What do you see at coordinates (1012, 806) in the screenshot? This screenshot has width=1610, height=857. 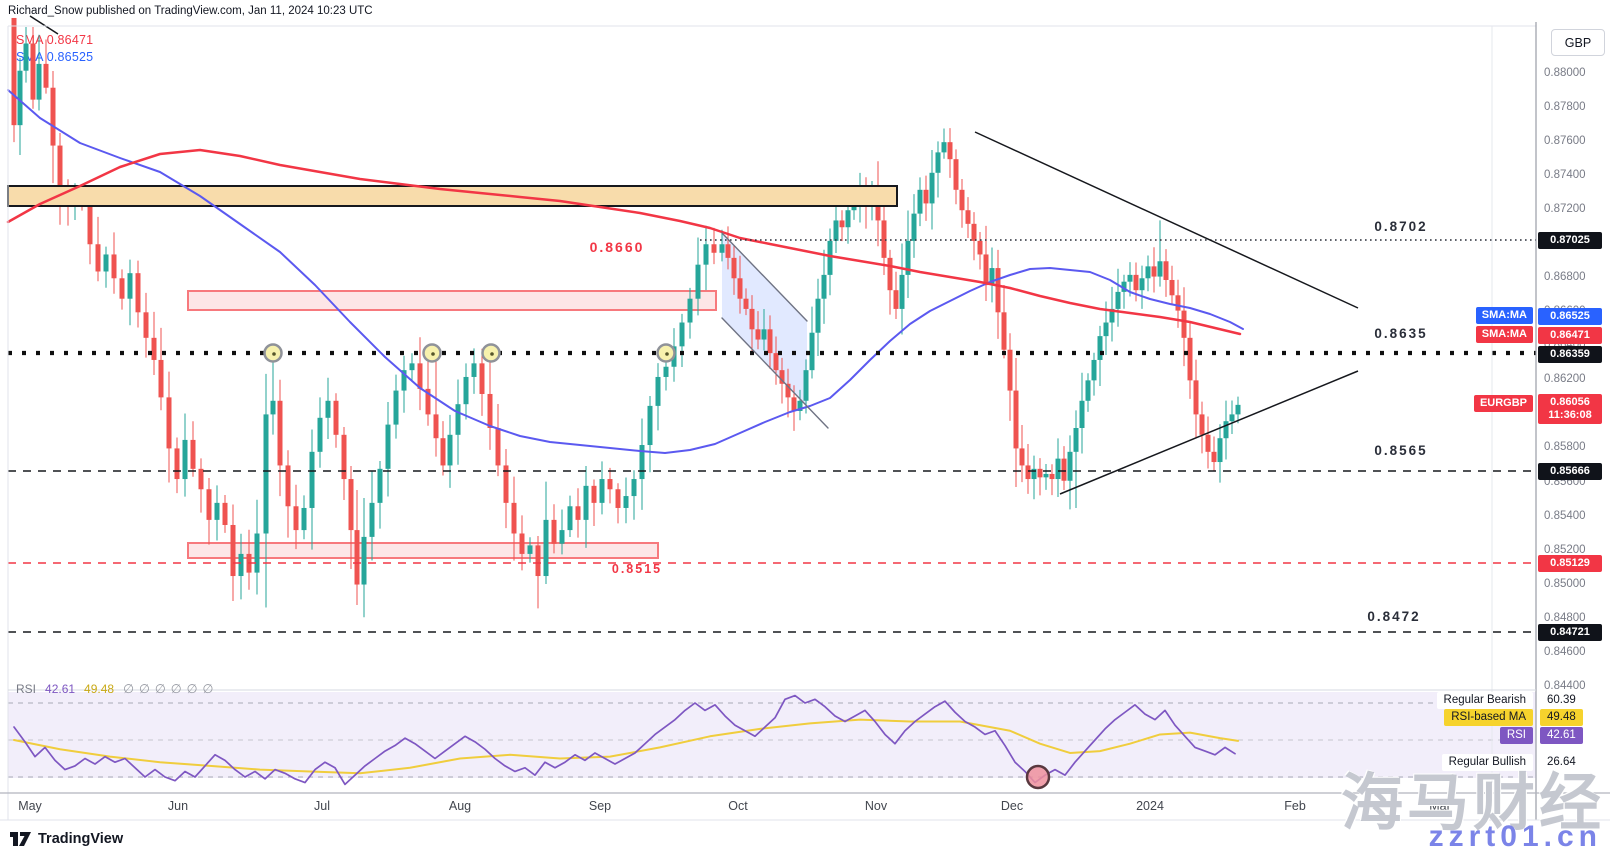 I see `time-label-Dec: Dec` at bounding box center [1012, 806].